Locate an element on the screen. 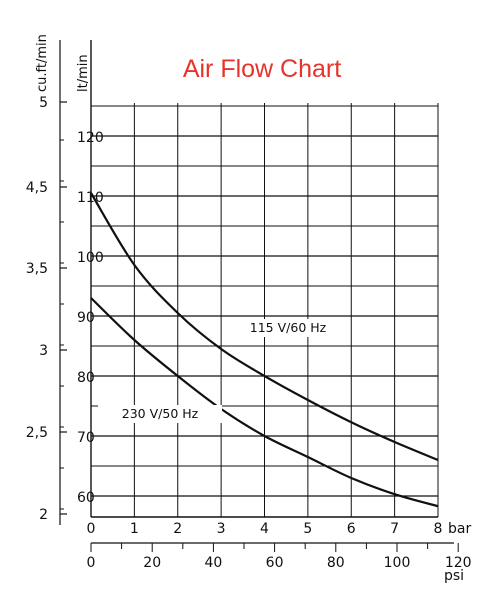  psi-tick-label: 60 is located at coordinates (275, 563).